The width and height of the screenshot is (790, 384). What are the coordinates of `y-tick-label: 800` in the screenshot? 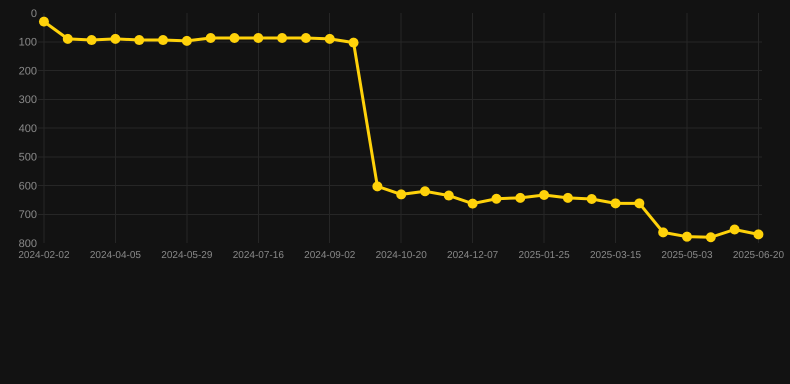 It's located at (27, 244).